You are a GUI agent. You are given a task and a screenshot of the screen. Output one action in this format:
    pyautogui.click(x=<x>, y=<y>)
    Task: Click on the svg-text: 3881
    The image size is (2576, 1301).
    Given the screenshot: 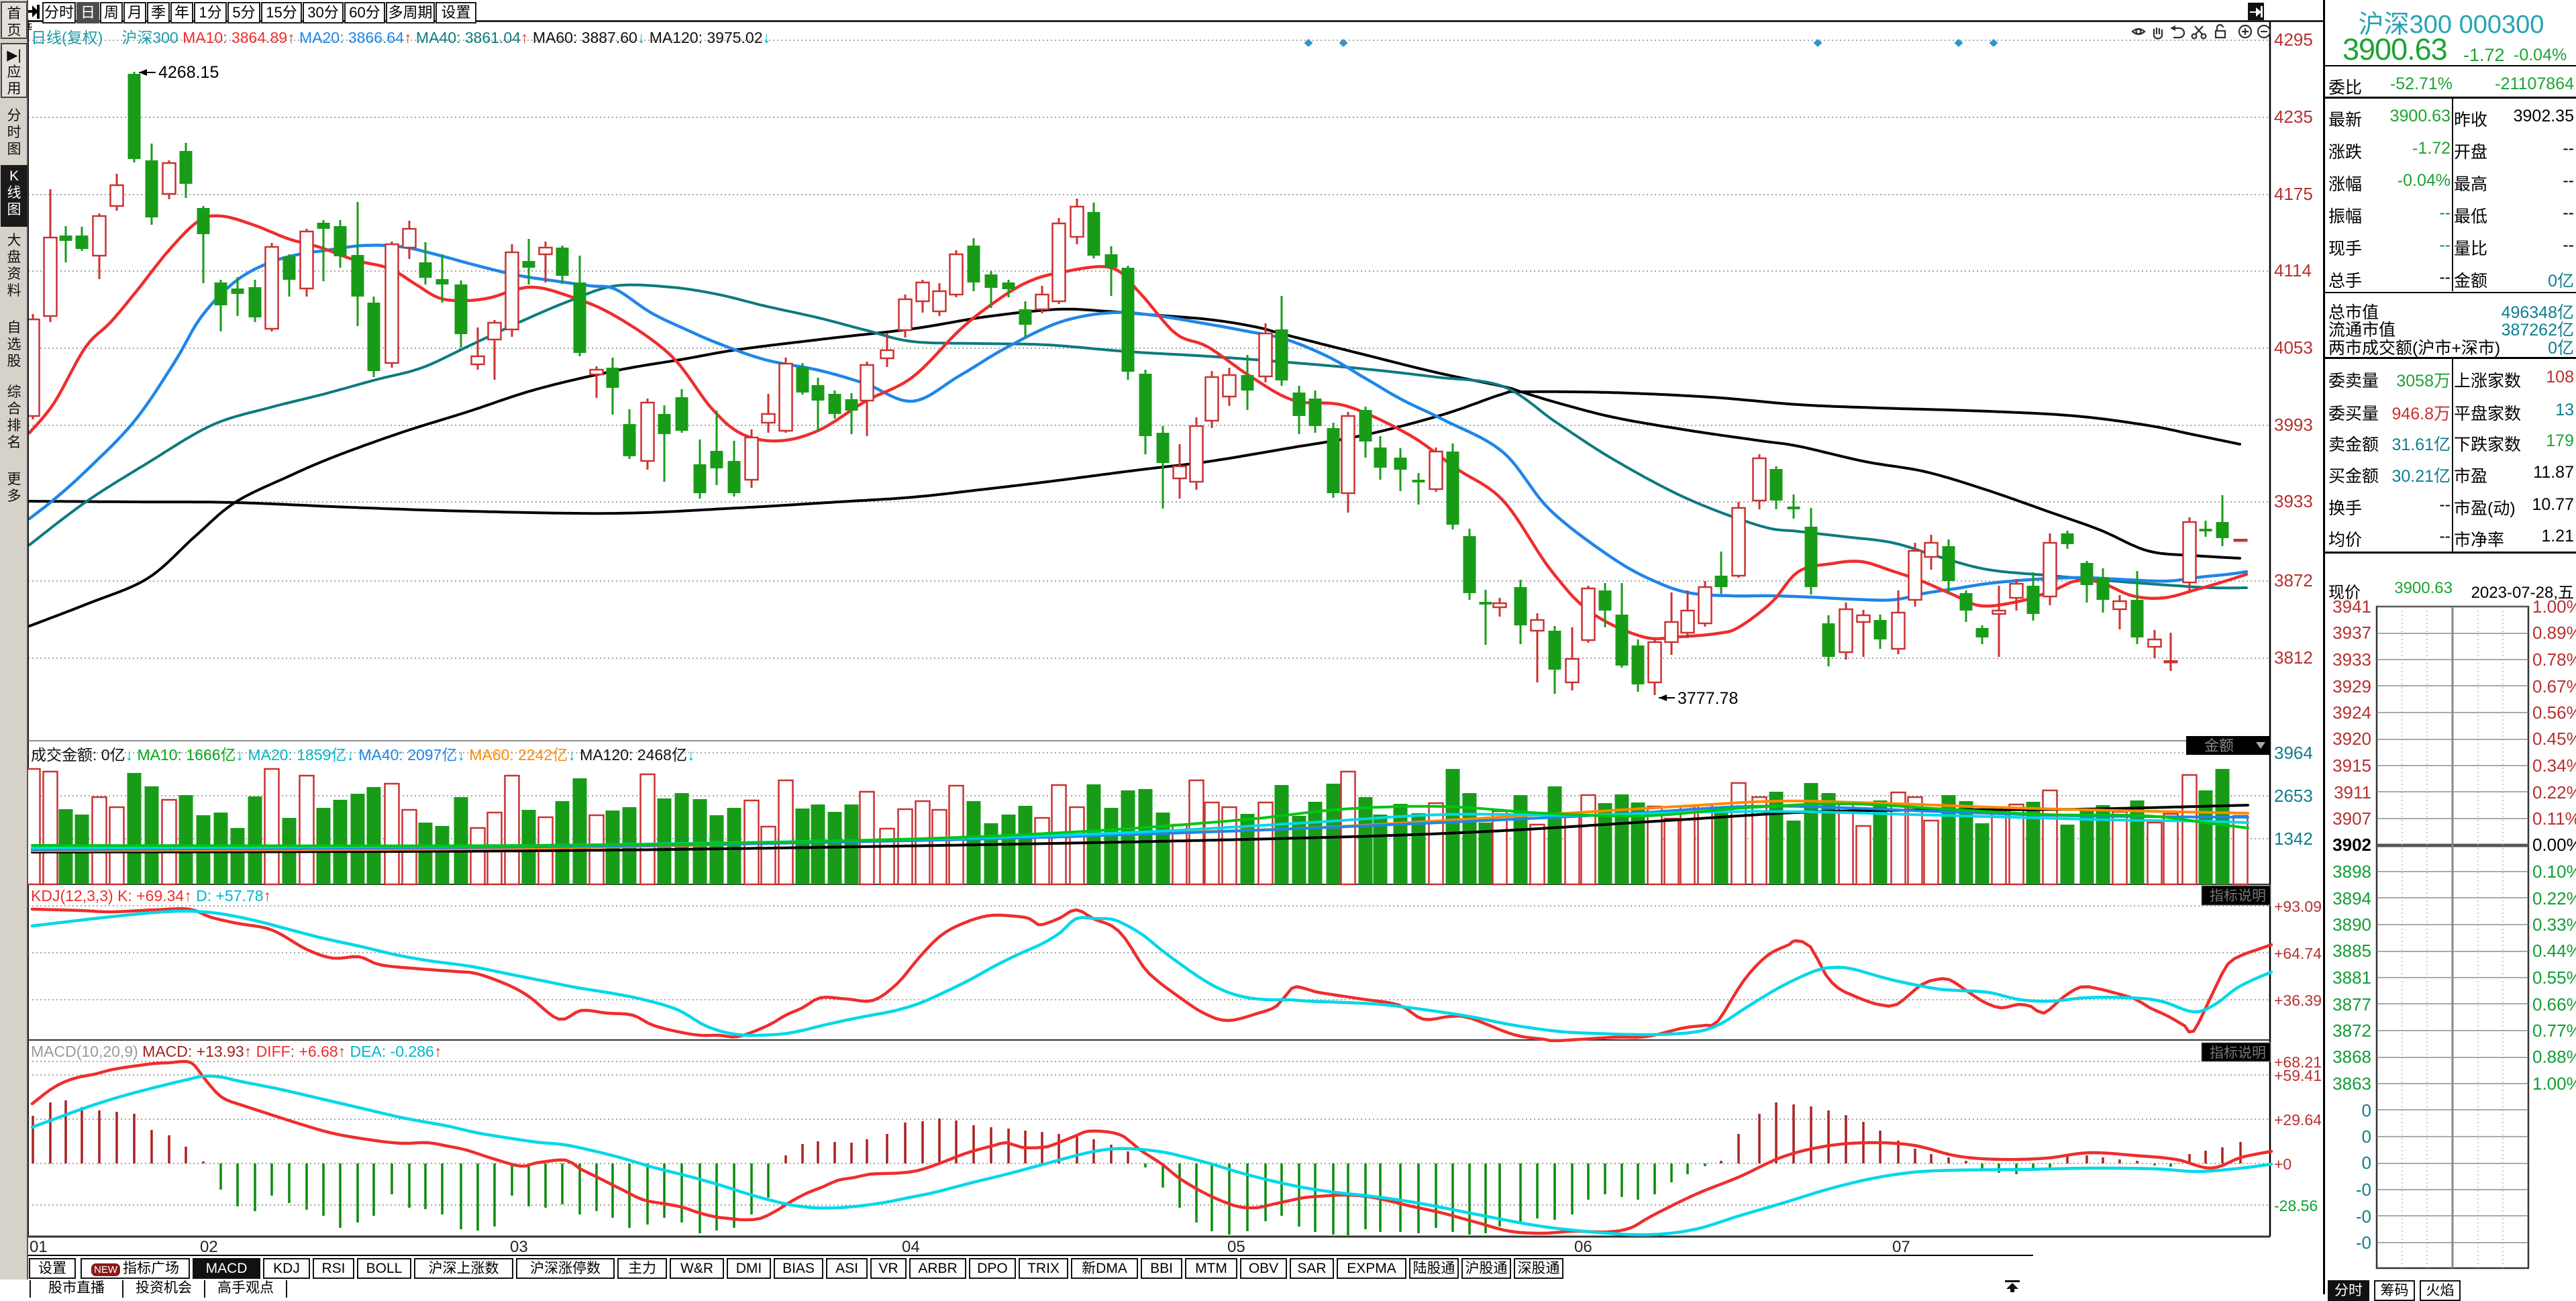 What is the action you would take?
    pyautogui.click(x=2351, y=978)
    